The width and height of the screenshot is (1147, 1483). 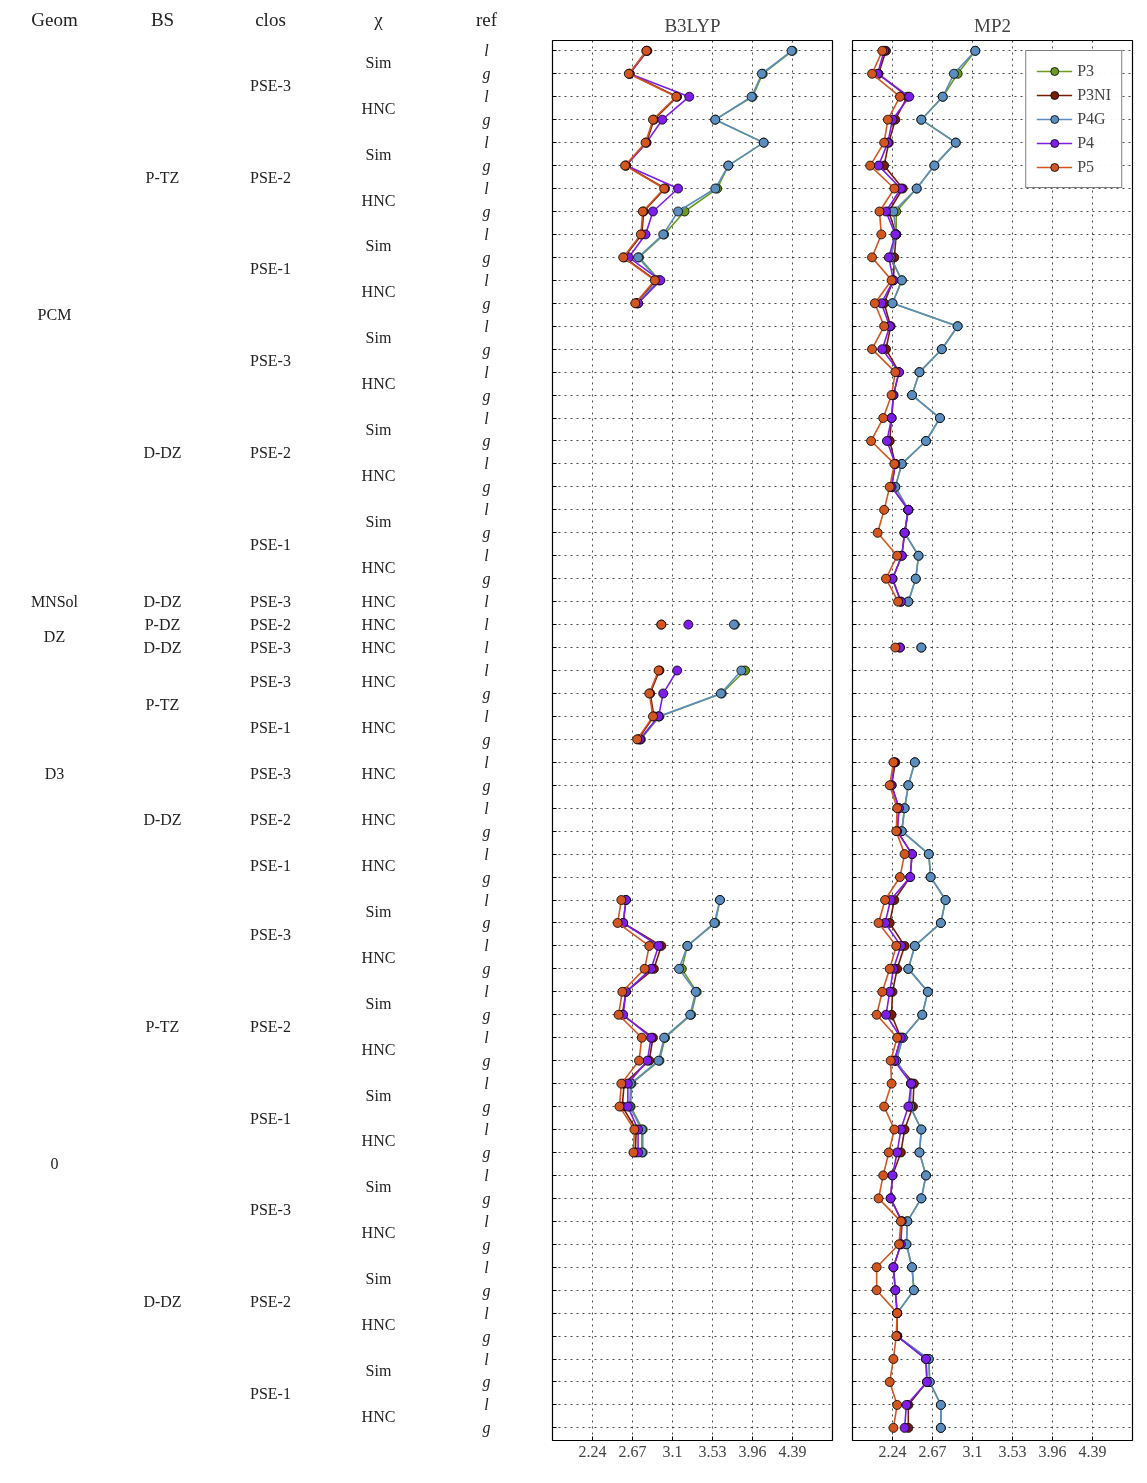 I want to click on text: MNSol, so click(x=54, y=602).